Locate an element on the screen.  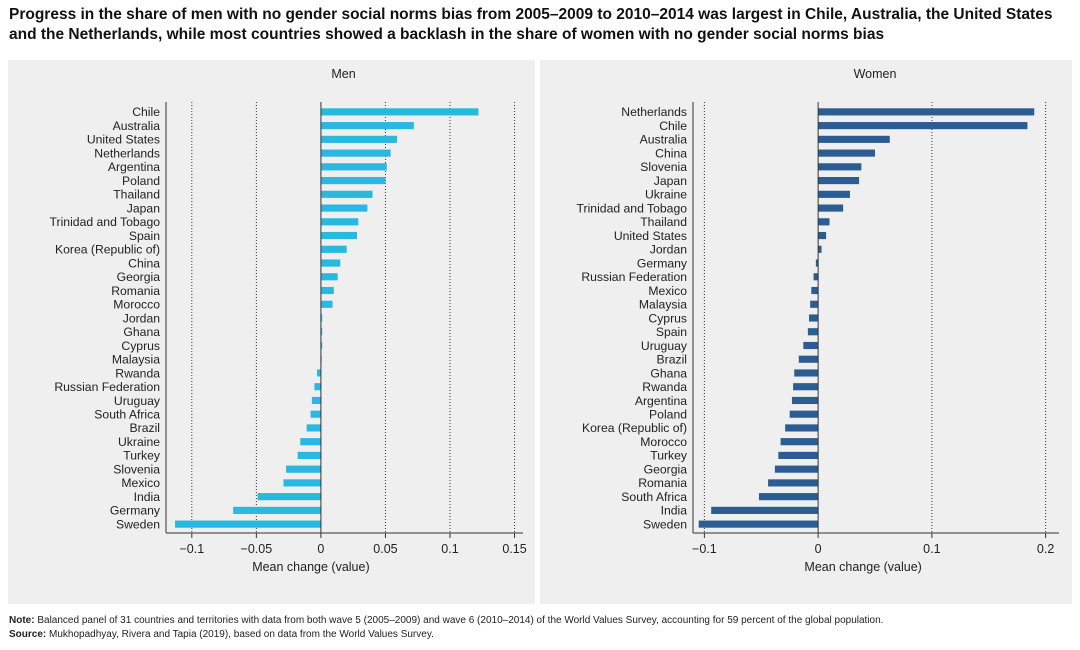
category-label: Jordan is located at coordinates (141, 318).